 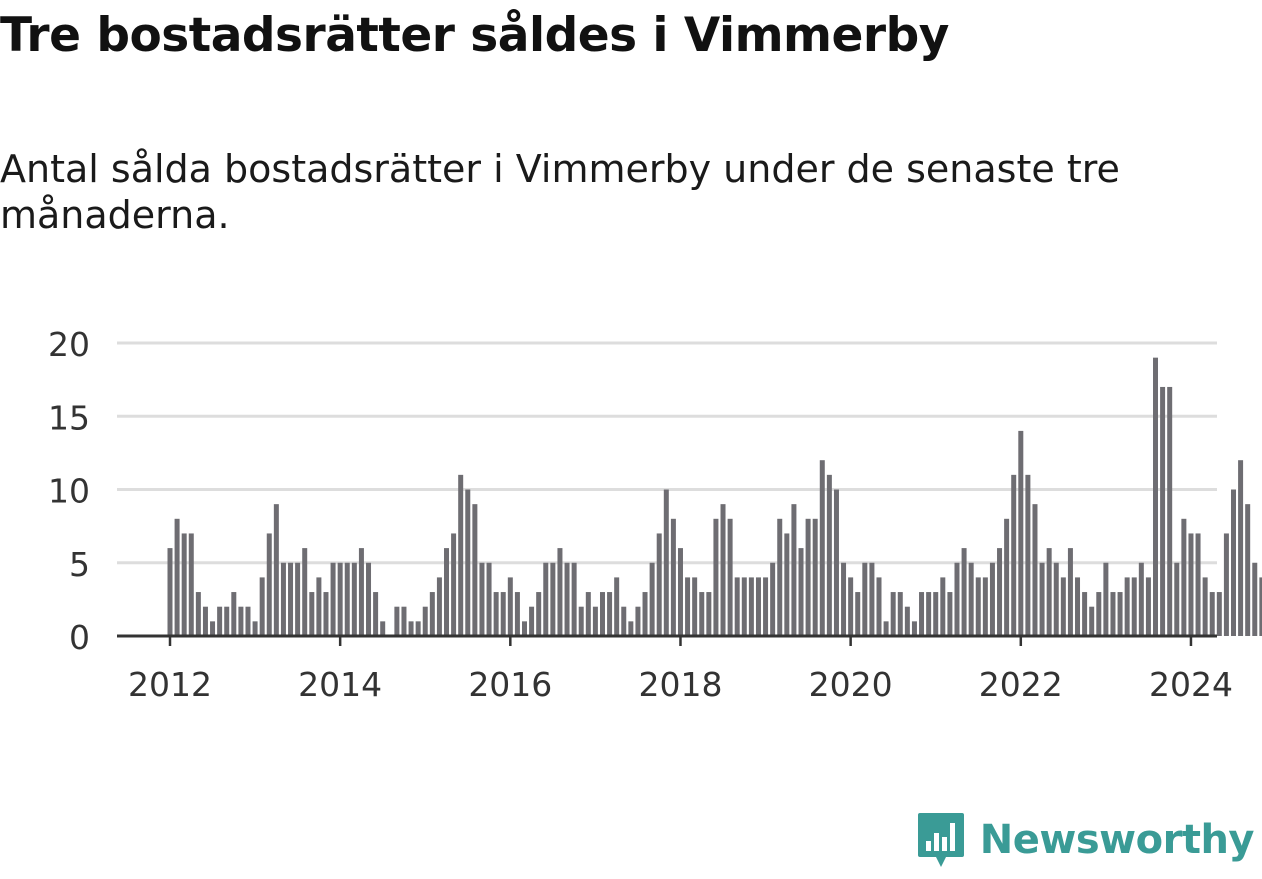 I want to click on chart-title: Tre bostadsrätter såldes i Vimmerby, so click(x=474, y=35).